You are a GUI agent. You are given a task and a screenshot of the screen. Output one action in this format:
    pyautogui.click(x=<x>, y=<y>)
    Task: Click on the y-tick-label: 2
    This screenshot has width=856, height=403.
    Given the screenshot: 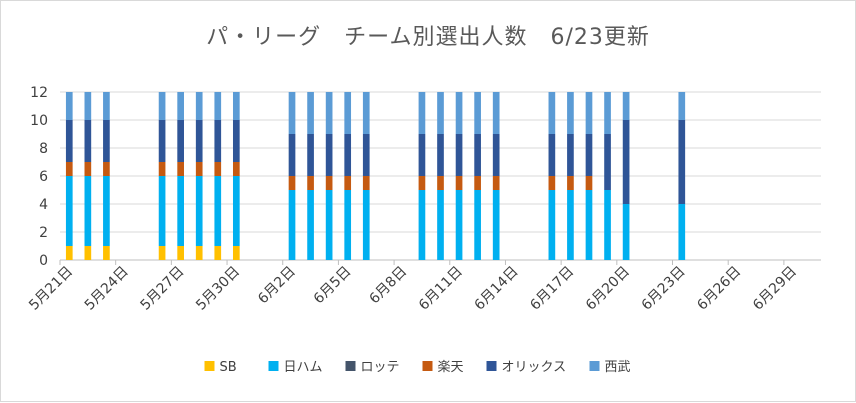 What is the action you would take?
    pyautogui.click(x=43, y=233)
    